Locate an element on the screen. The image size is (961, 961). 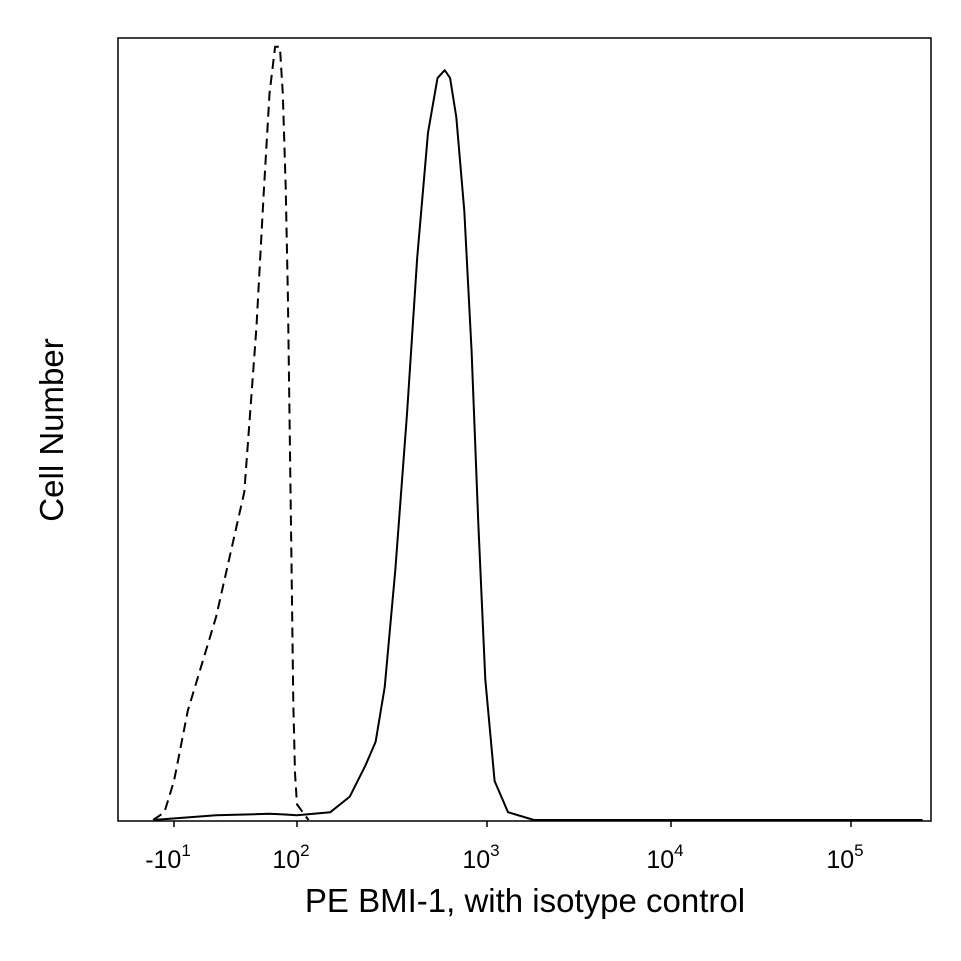
y-axis-title: Cell Number is located at coordinates (51, 429).